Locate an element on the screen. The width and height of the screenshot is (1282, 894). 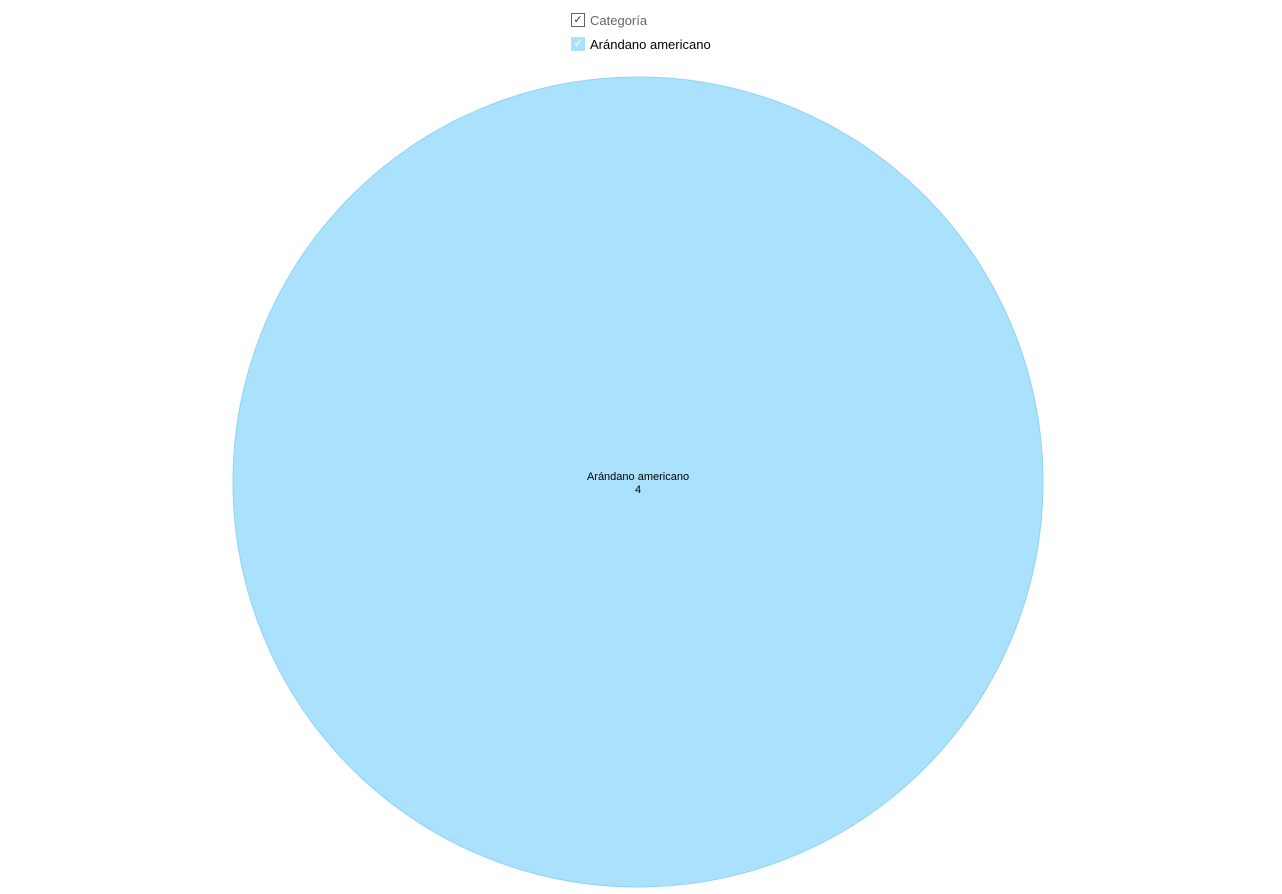
slice-category-label: Arándano americano is located at coordinates (638, 477).